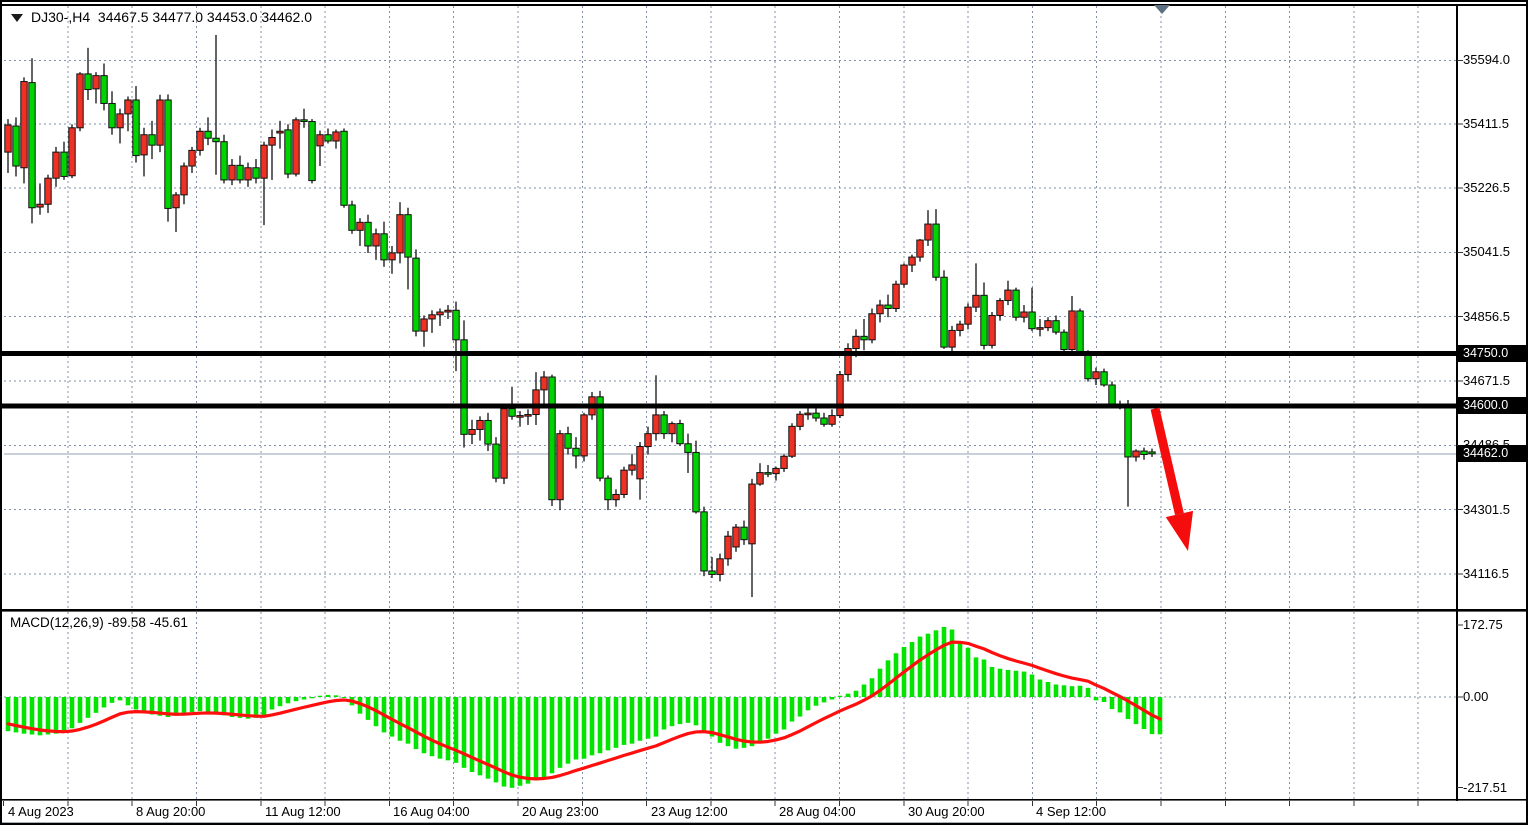 Image resolution: width=1528 pixels, height=825 pixels. Describe the element at coordinates (764, 610) in the screenshot. I see `pane-separator` at that location.